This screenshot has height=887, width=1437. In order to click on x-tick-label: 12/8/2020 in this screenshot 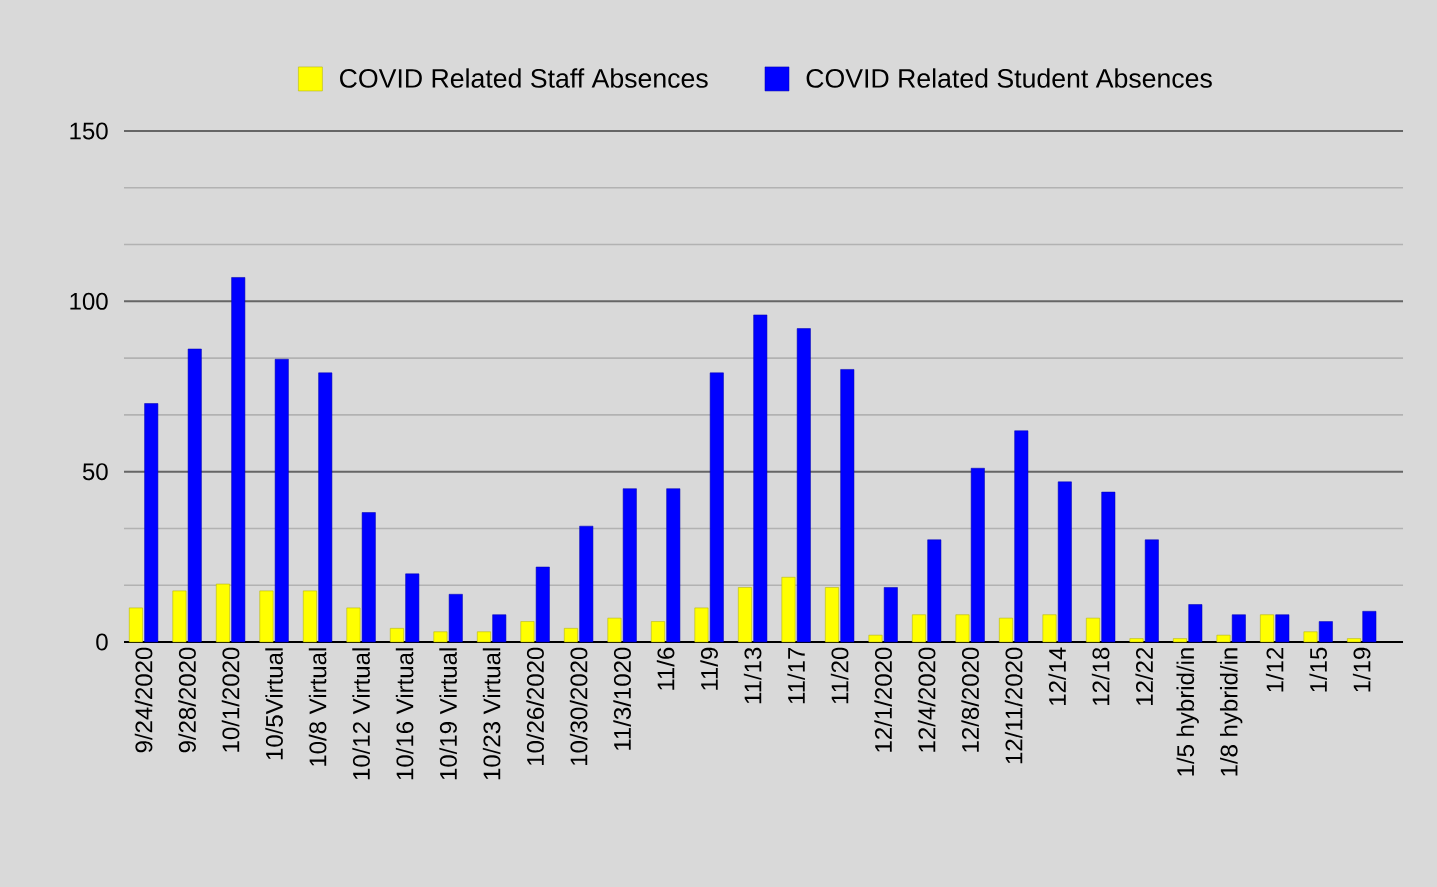, I will do `click(970, 699)`.